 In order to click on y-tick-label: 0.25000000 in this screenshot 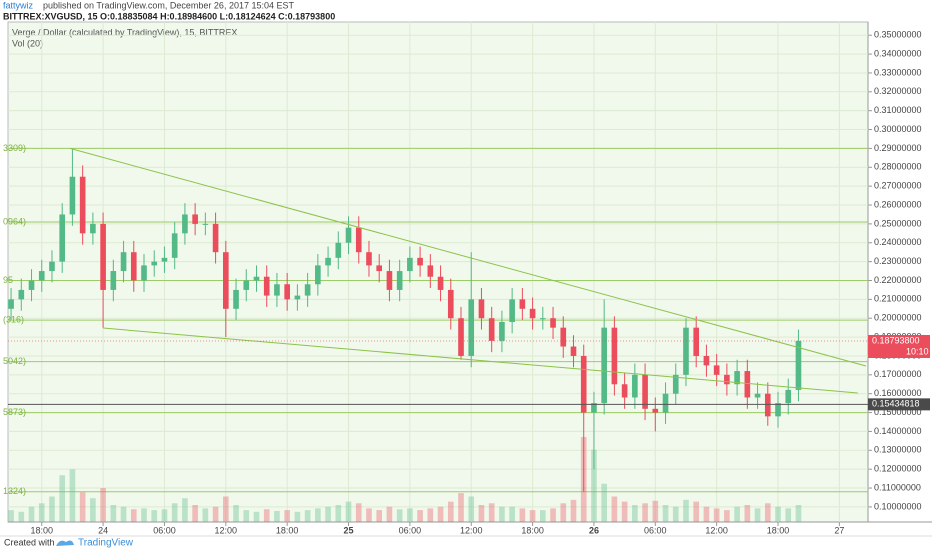, I will do `click(898, 223)`.